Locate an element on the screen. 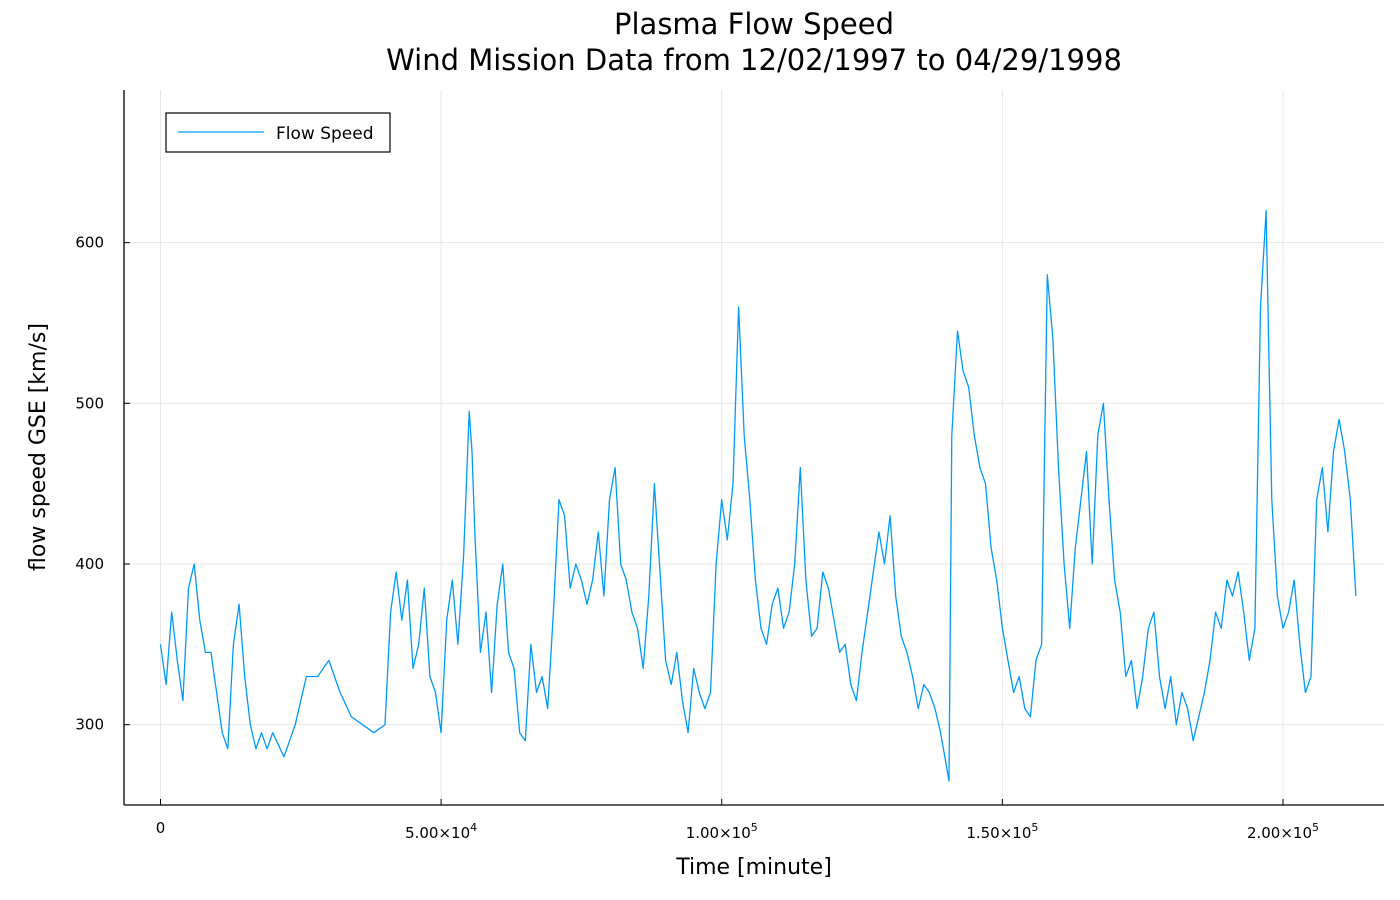 Image resolution: width=1400 pixels, height=900 pixels. y-tick-label: 300 is located at coordinates (89, 725).